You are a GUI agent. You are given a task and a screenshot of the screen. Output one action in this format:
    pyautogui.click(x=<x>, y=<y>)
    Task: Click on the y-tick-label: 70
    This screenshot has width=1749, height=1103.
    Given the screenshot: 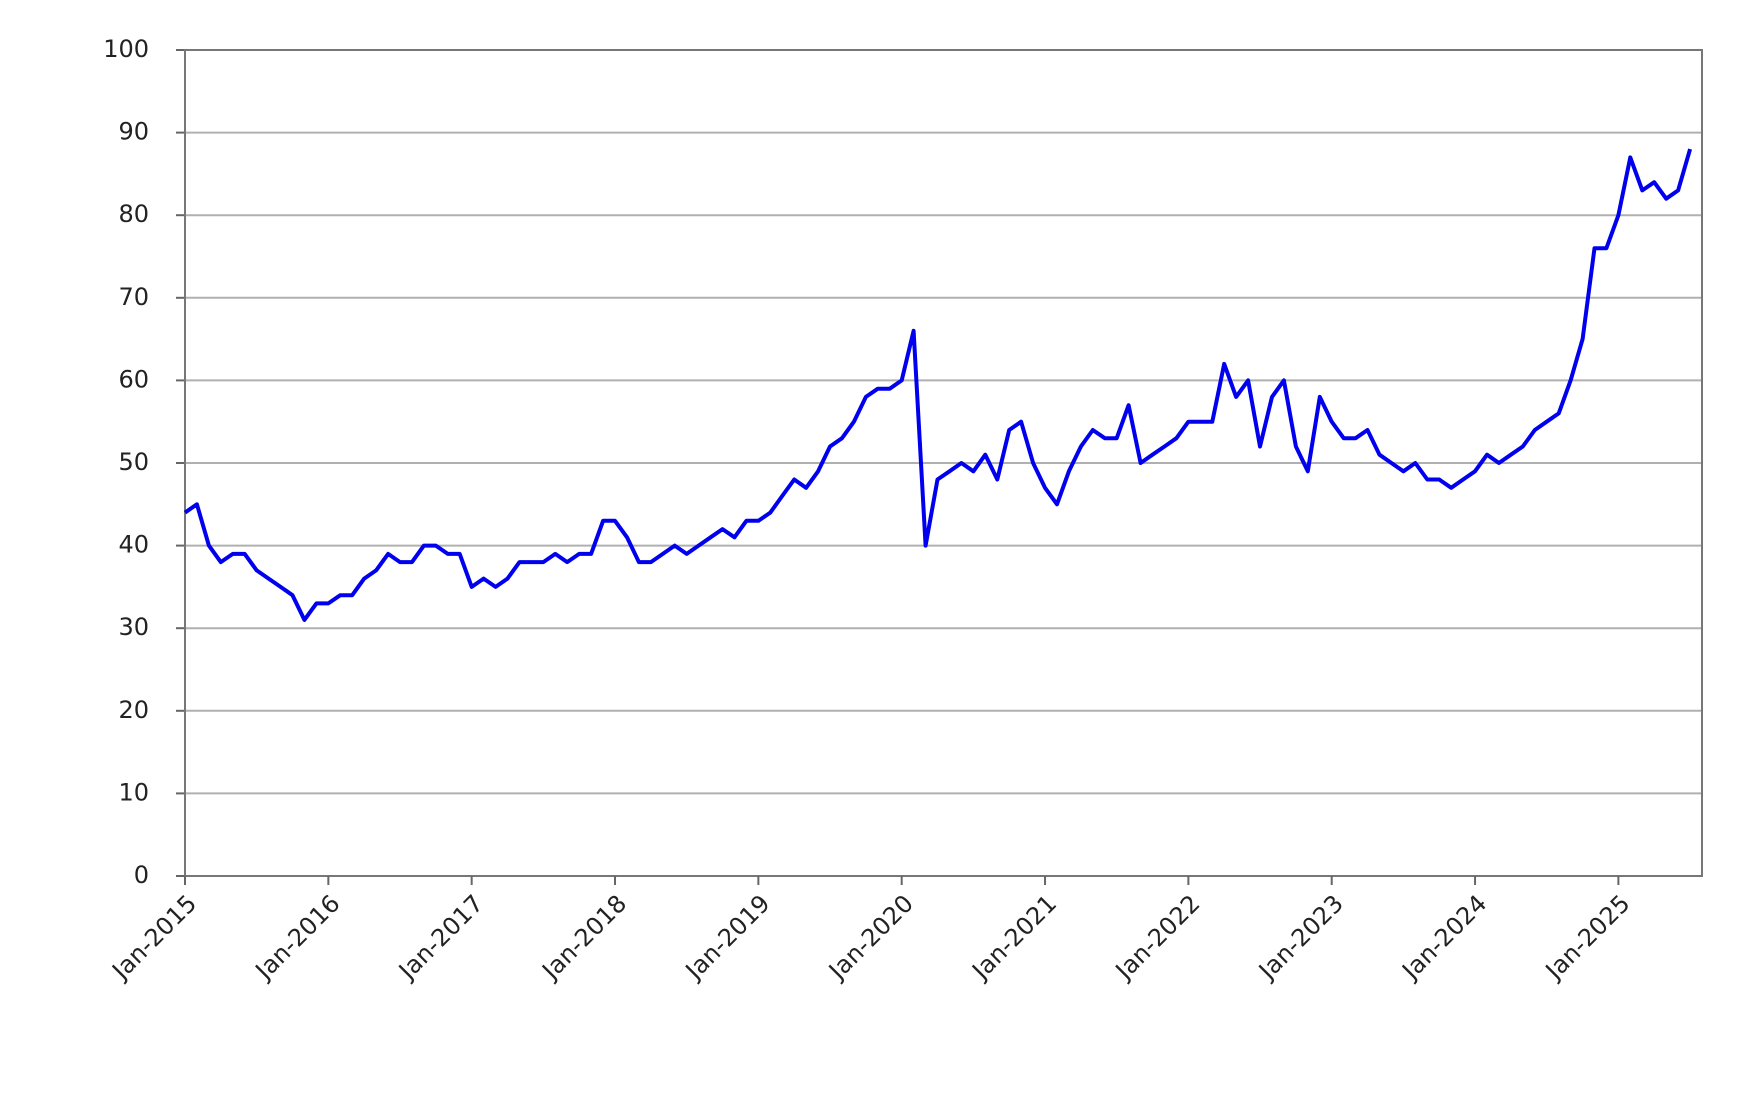 What is the action you would take?
    pyautogui.click(x=133, y=297)
    